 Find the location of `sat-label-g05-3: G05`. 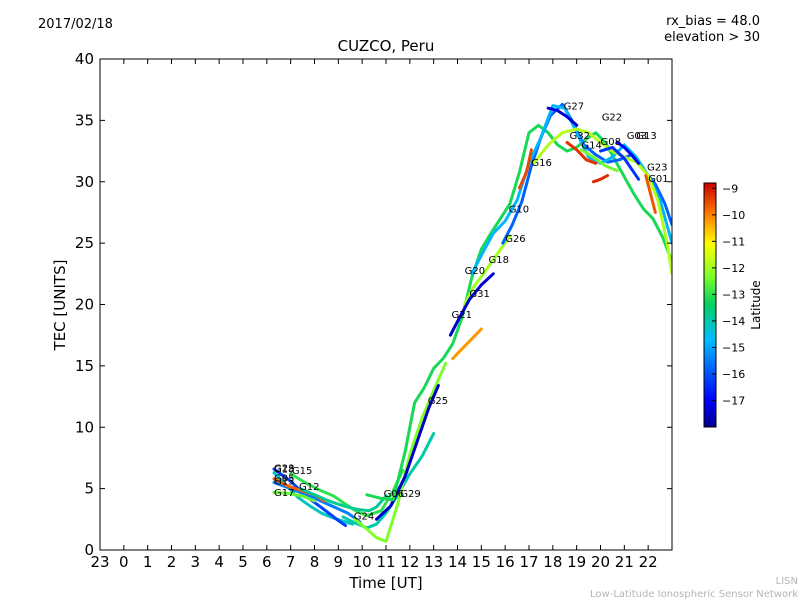

sat-label-g05-3: G05 is located at coordinates (284, 478).